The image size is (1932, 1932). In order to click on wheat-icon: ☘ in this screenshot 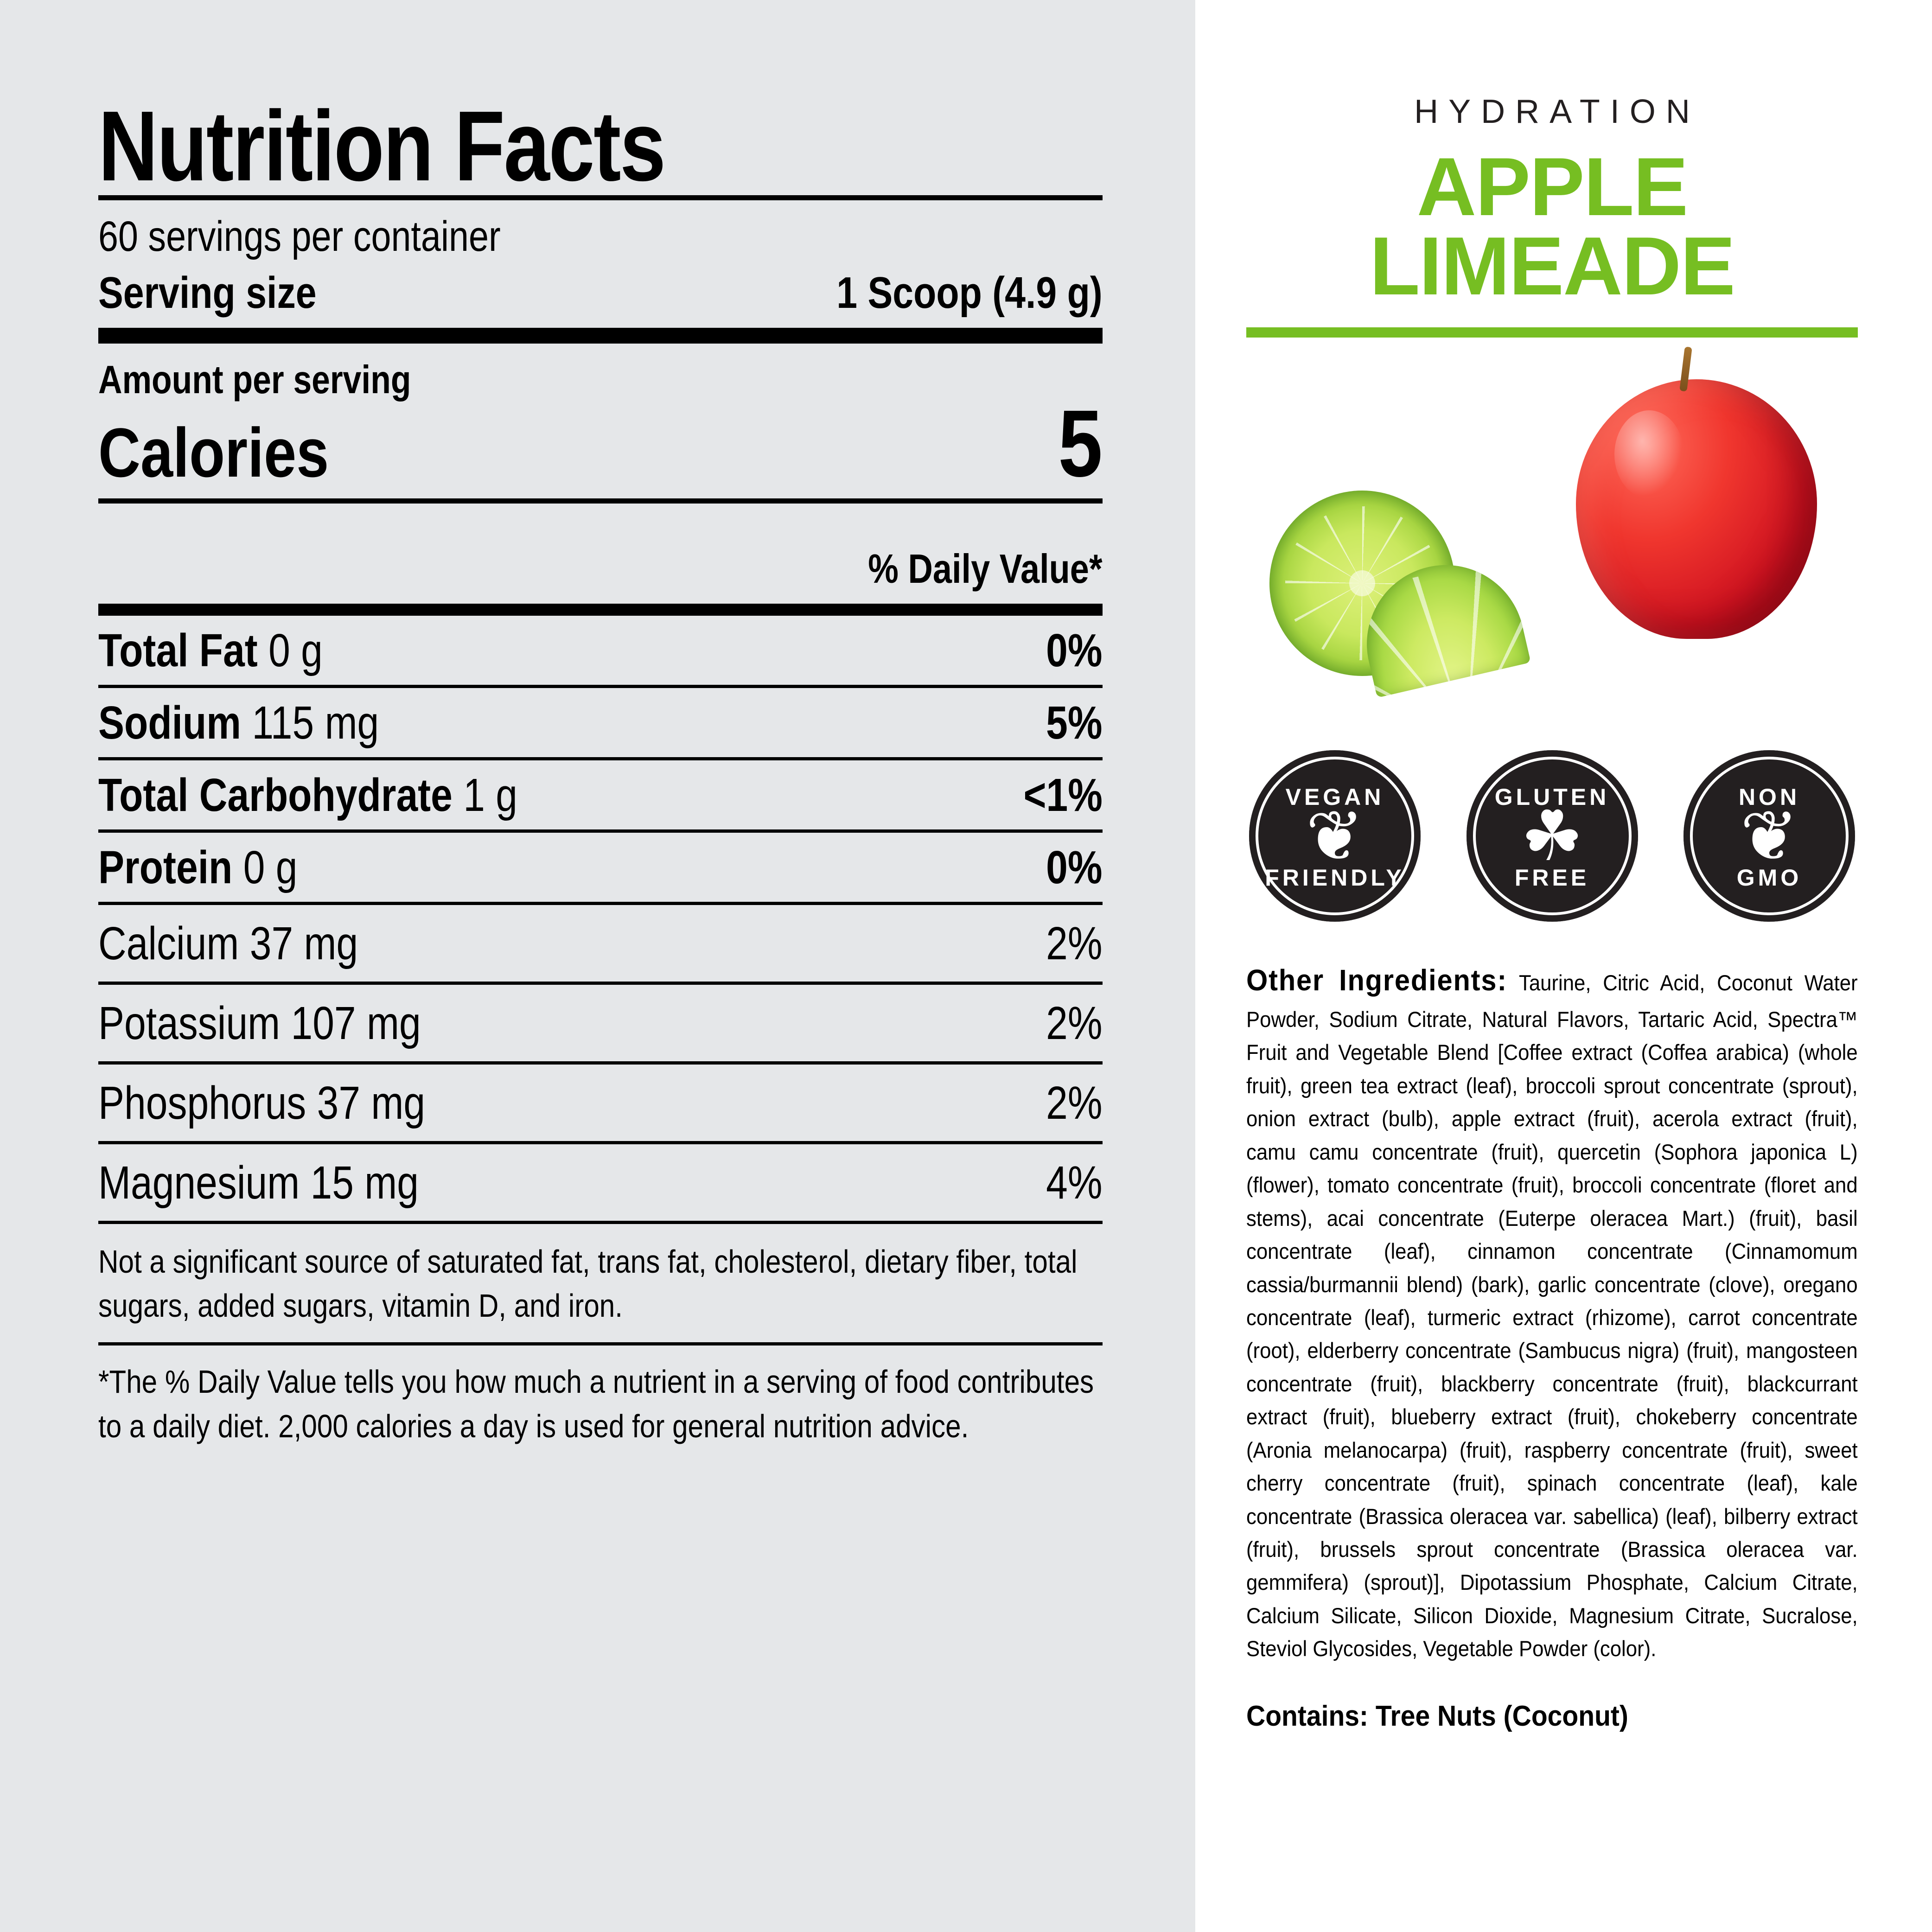, I will do `click(1552, 836)`.